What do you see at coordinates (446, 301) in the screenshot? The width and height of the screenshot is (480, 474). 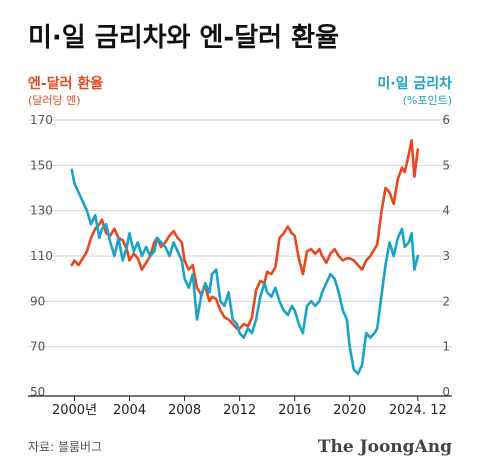 I see `right-tick-label: 2` at bounding box center [446, 301].